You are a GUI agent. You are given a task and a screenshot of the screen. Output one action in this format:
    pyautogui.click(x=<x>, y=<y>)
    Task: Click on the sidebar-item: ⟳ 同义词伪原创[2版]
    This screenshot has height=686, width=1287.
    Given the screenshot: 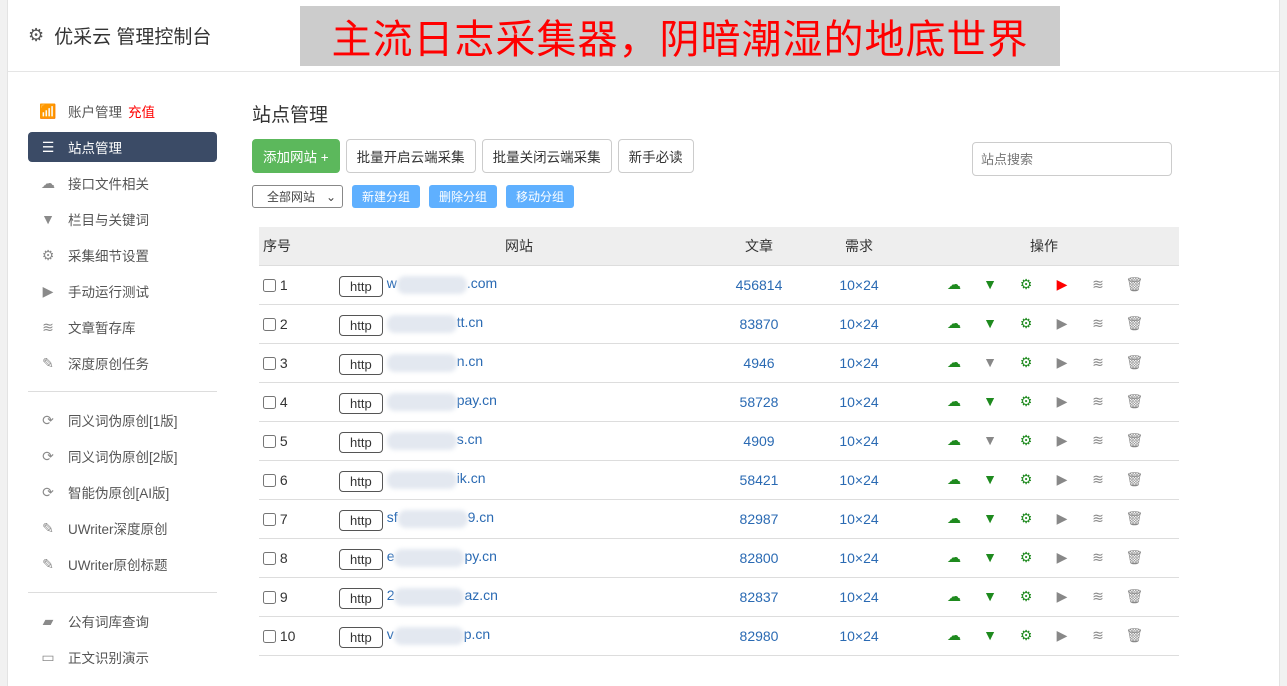 What is the action you would take?
    pyautogui.click(x=122, y=456)
    